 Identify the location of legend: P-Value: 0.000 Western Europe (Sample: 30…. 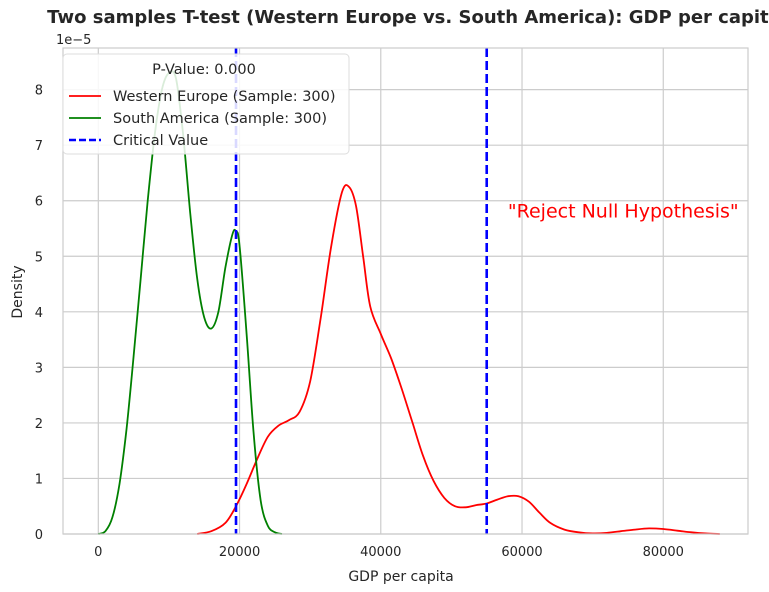
(206, 104).